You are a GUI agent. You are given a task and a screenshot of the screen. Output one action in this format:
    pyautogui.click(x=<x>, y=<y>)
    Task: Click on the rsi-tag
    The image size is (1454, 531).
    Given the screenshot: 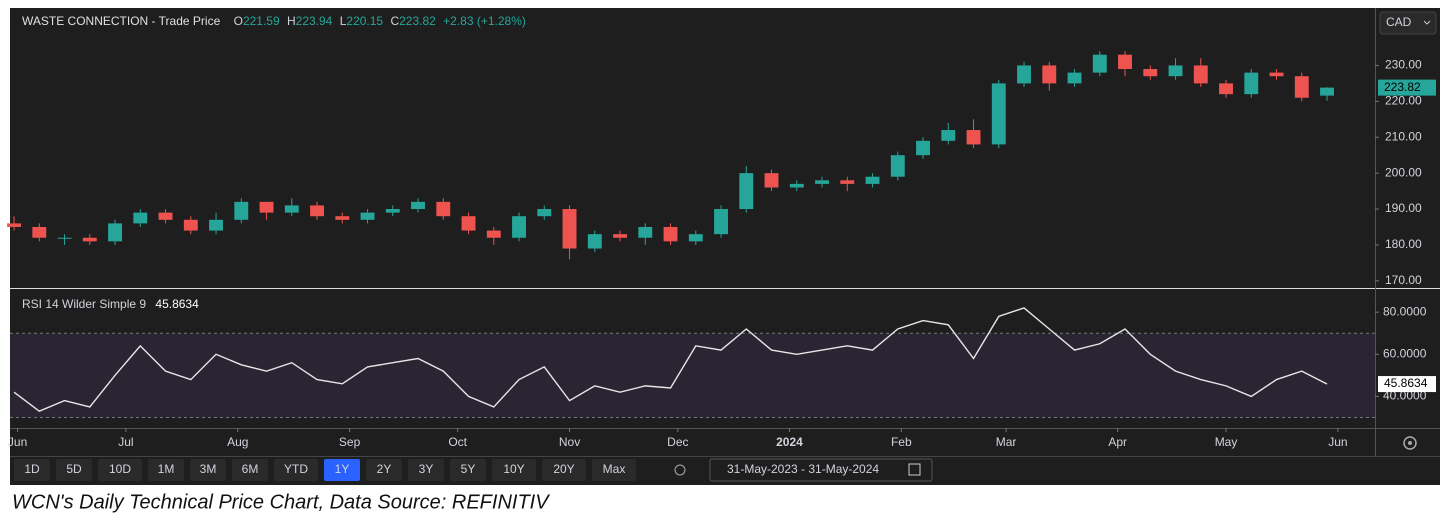 What is the action you would take?
    pyautogui.click(x=1407, y=384)
    